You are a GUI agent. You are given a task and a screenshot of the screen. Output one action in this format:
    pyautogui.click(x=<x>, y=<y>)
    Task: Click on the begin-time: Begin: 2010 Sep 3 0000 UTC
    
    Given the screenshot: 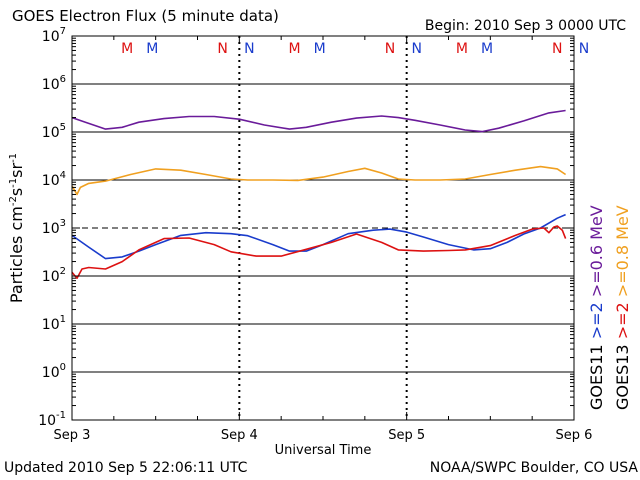 What is the action you would take?
    pyautogui.click(x=525, y=26)
    